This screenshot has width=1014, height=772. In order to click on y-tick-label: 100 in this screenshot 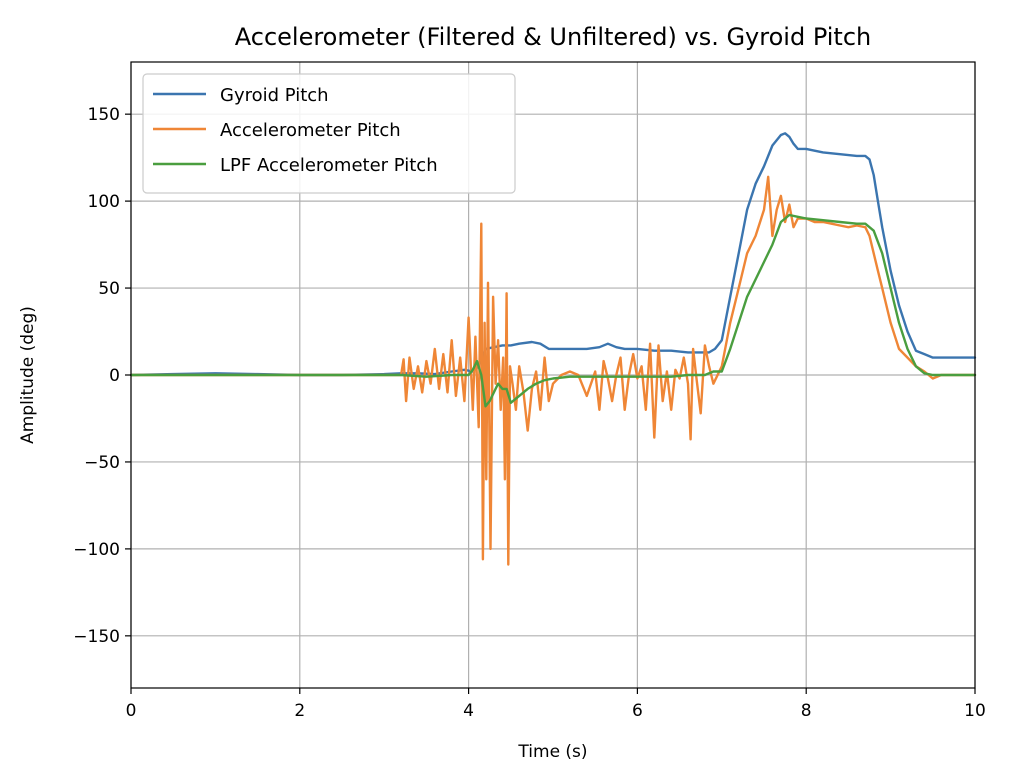, I will do `click(104, 202)`.